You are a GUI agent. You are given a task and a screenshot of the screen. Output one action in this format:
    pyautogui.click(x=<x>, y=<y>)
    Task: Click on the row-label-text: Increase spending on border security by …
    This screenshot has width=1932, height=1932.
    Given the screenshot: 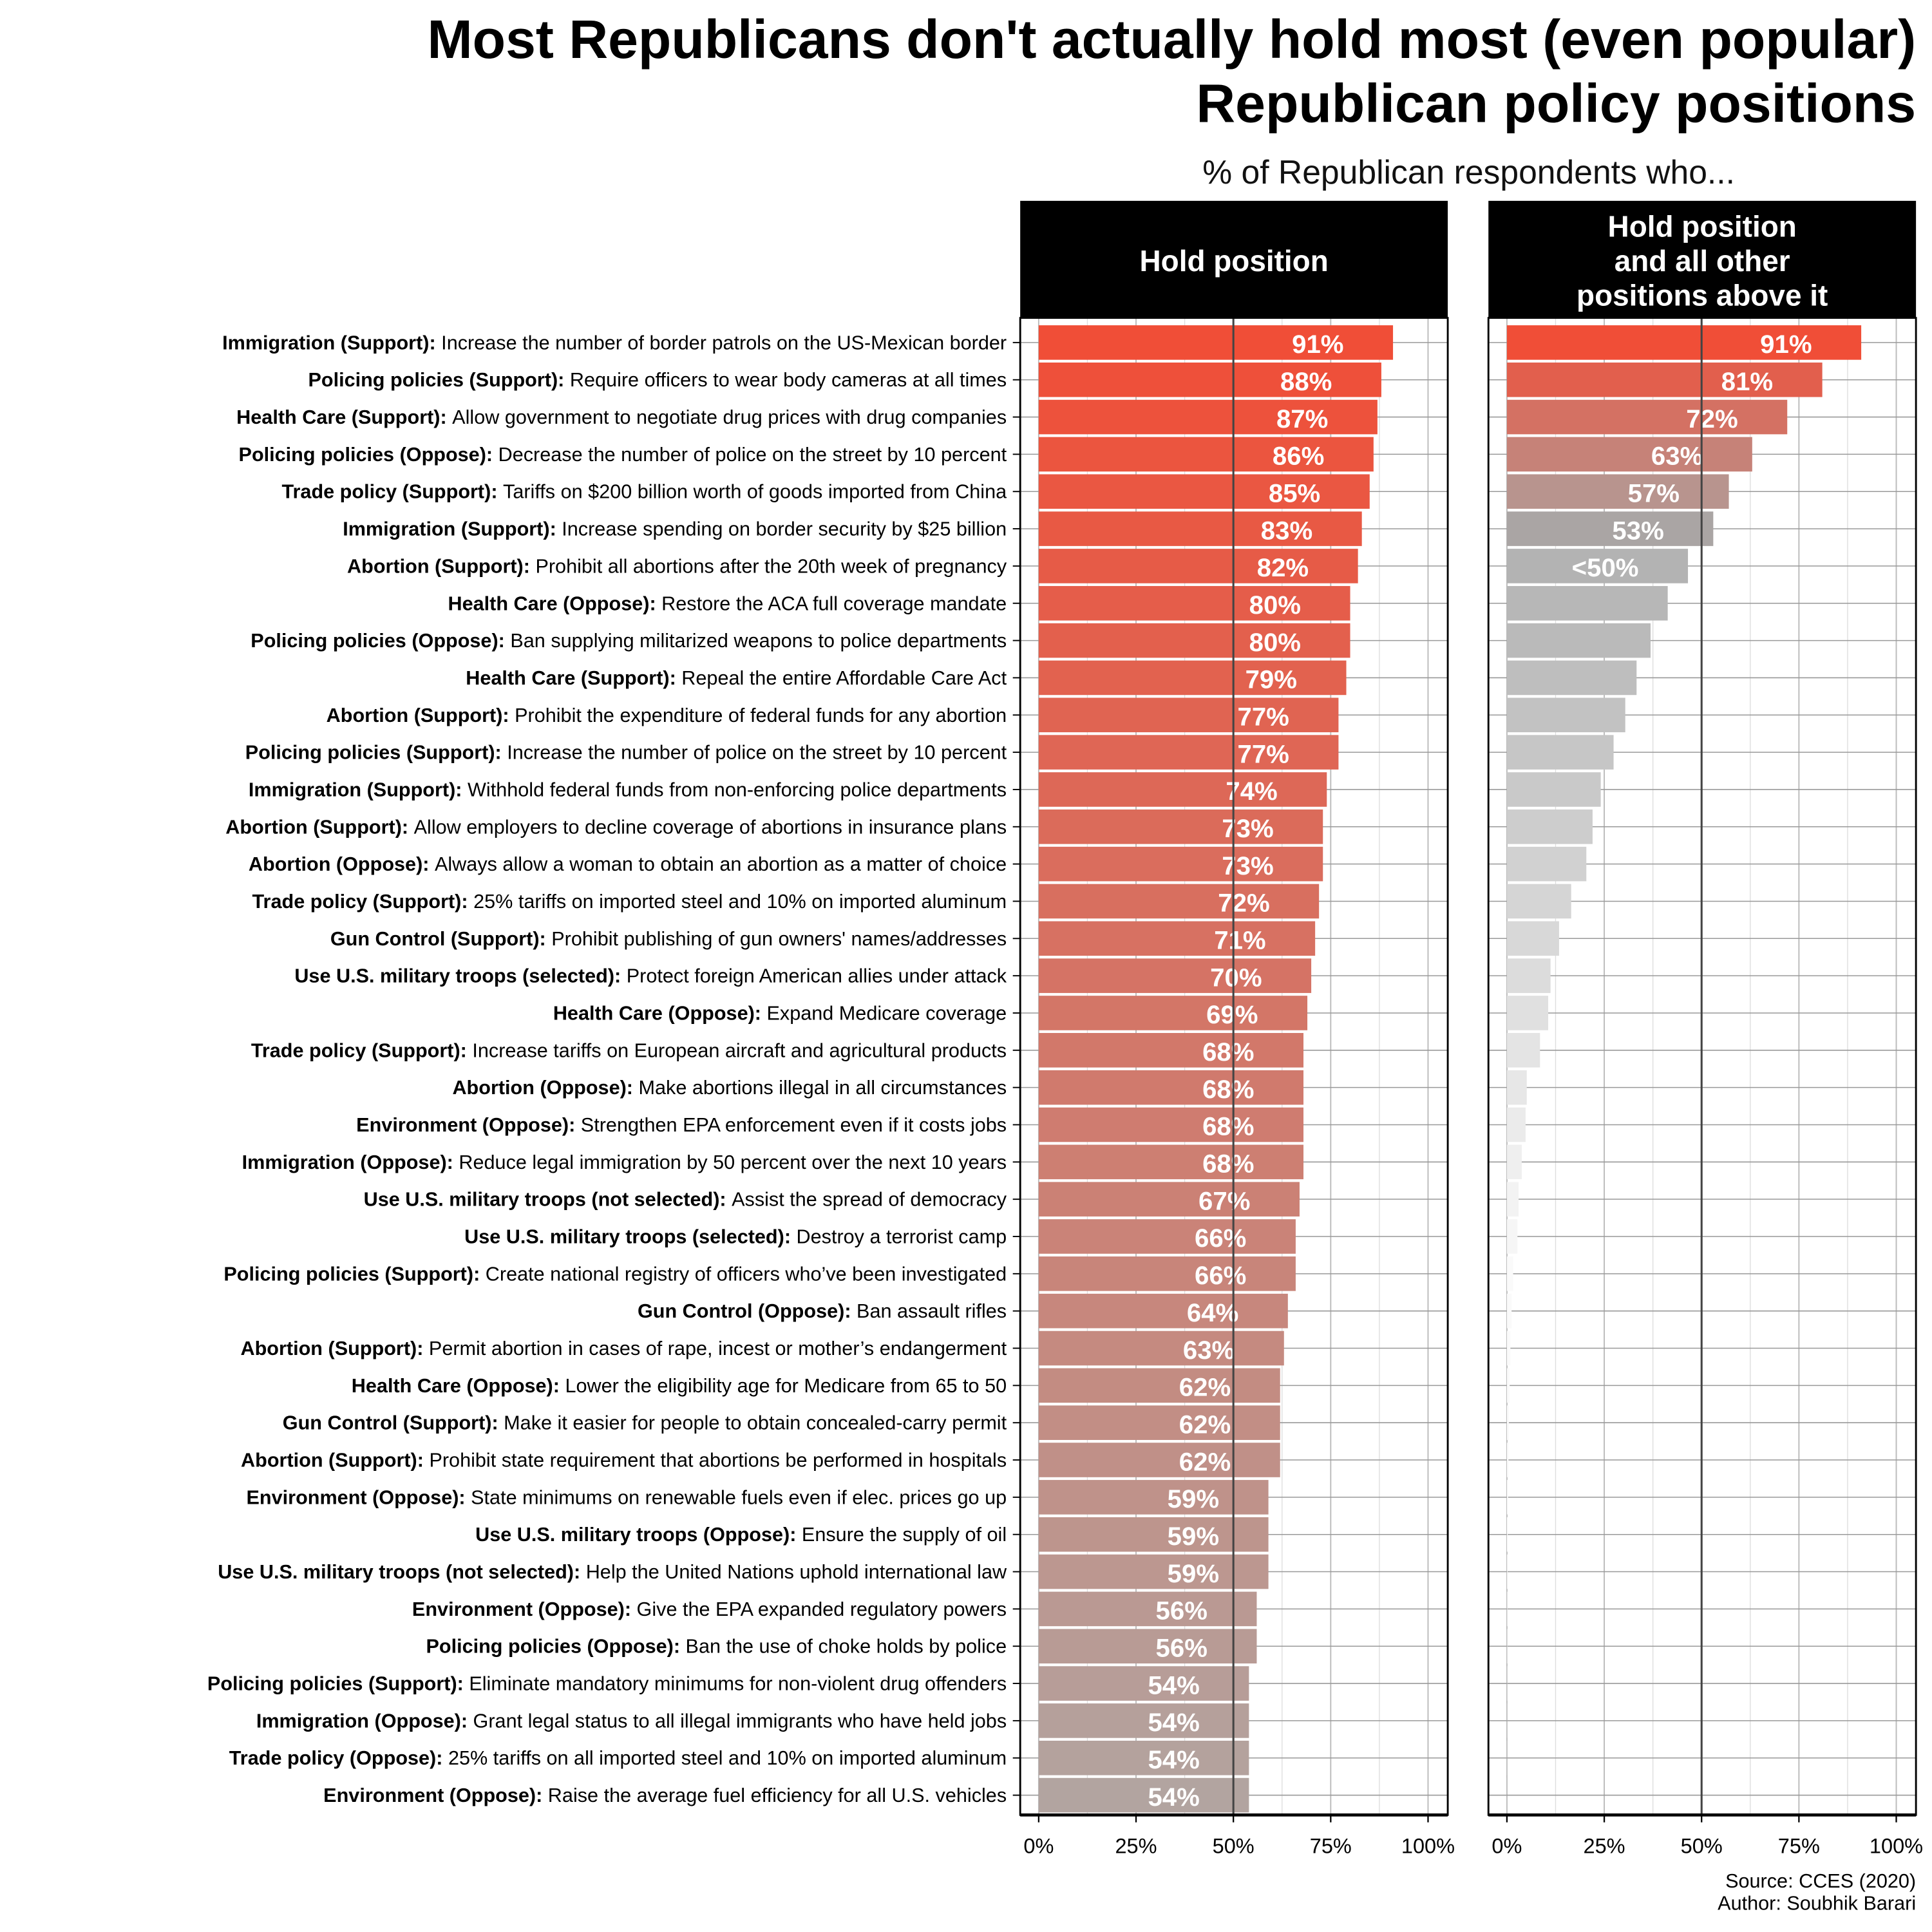 What is the action you would take?
    pyautogui.click(x=784, y=529)
    